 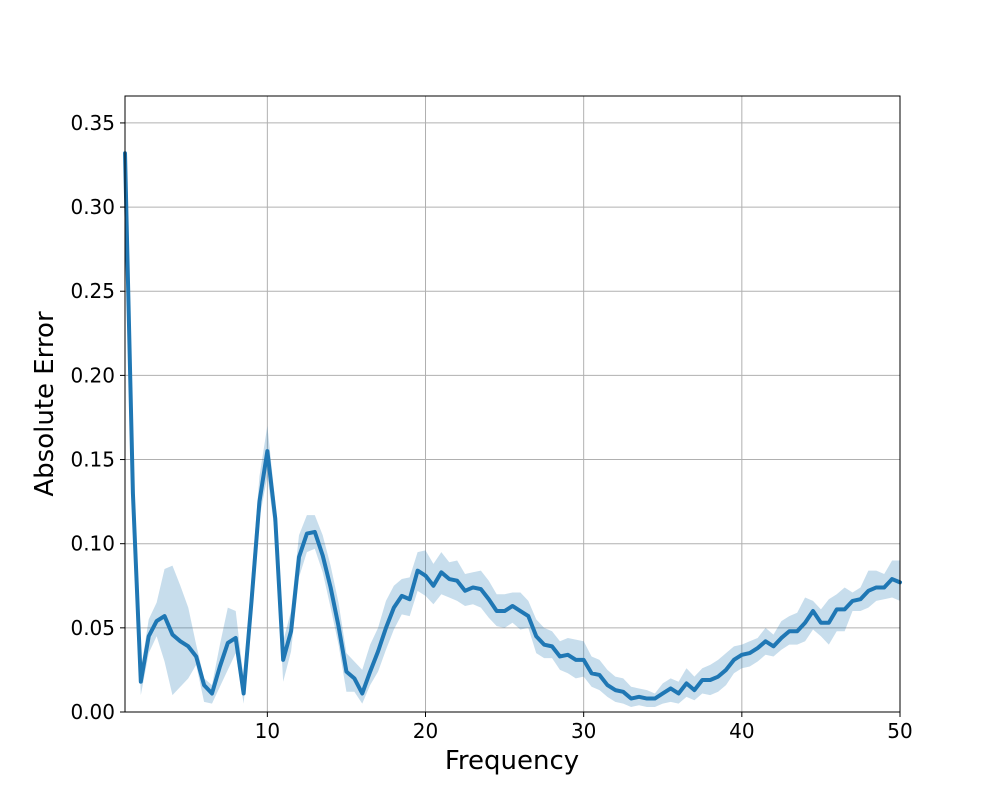 I want to click on y-axis-ticks: 0.00 0.05 0.10 0.15 0.20 0.25 0.30 0.35, so click(x=97, y=417).